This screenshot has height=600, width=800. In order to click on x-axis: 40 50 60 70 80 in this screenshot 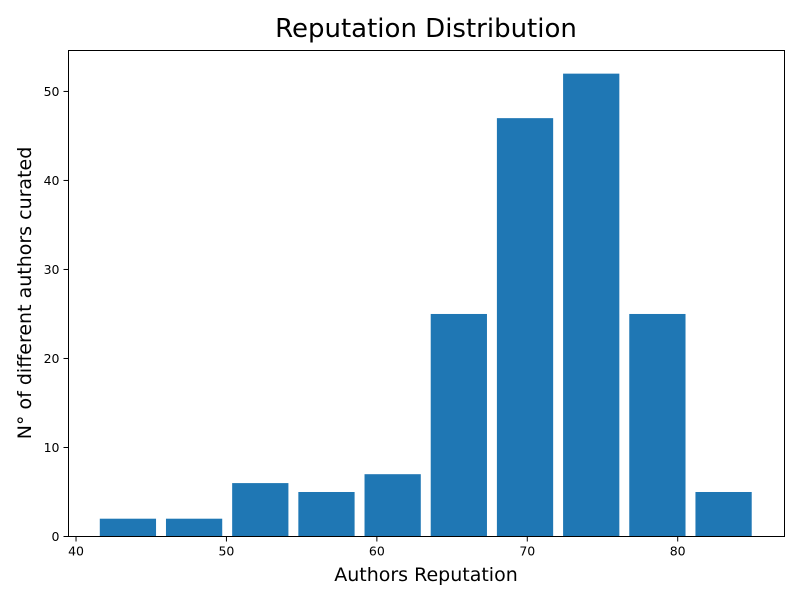, I will do `click(377, 547)`.